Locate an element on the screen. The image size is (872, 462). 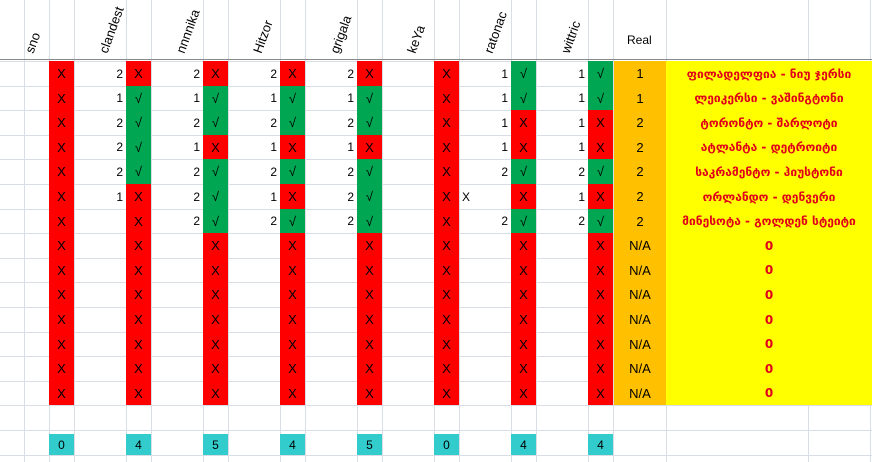
match-name: საკრამენტო - ჰიუსტონი is located at coordinates (769, 171).